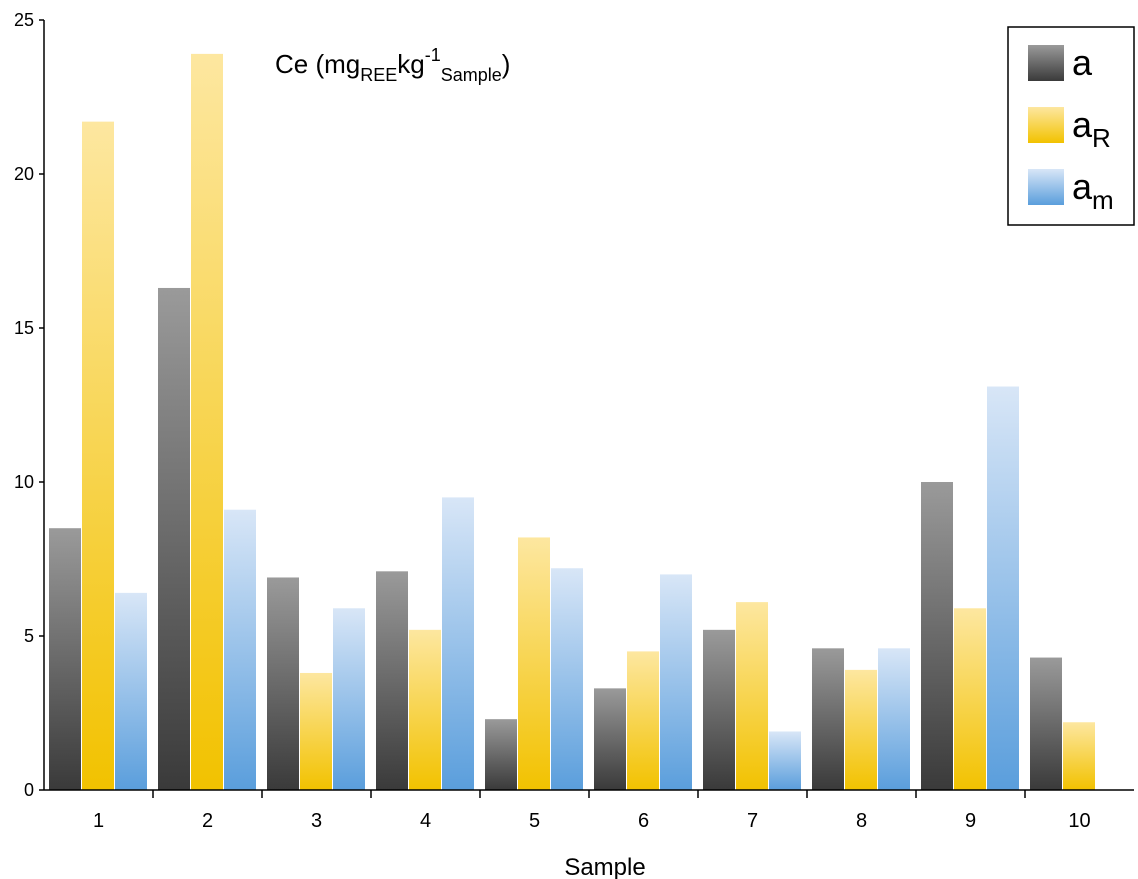  I want to click on x-axis-title: Sample, so click(604, 866).